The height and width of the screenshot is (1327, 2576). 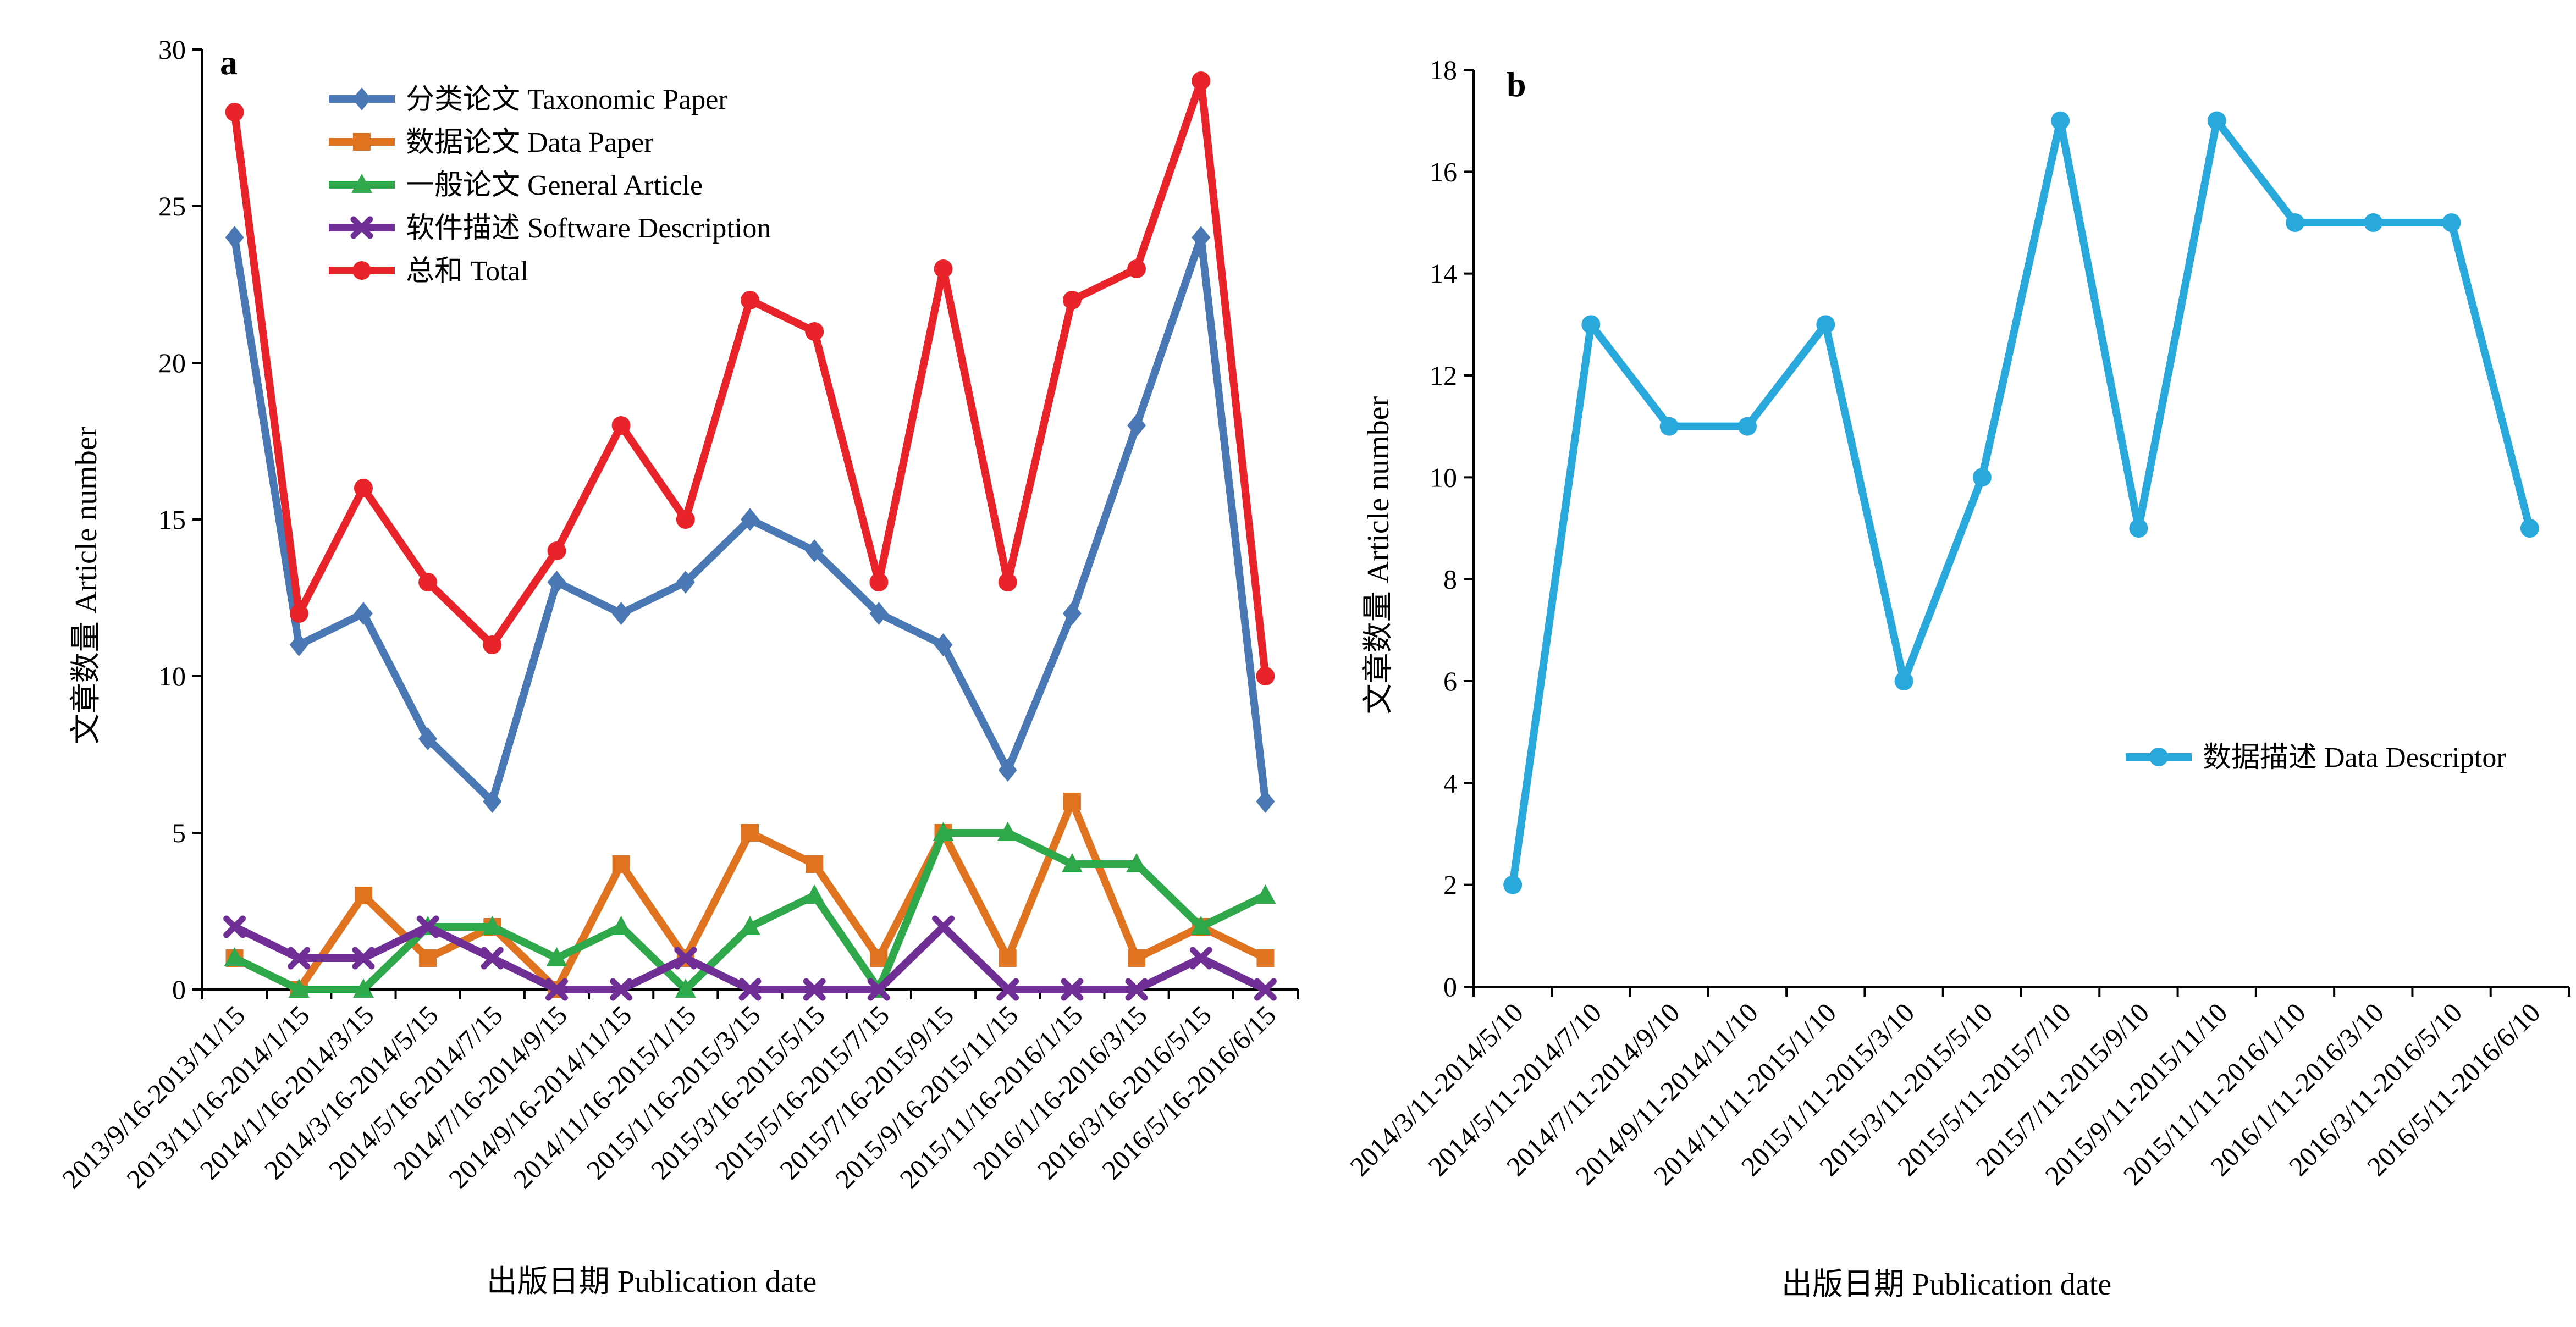 I want to click on y-tick-label: 2, so click(x=1450, y=885).